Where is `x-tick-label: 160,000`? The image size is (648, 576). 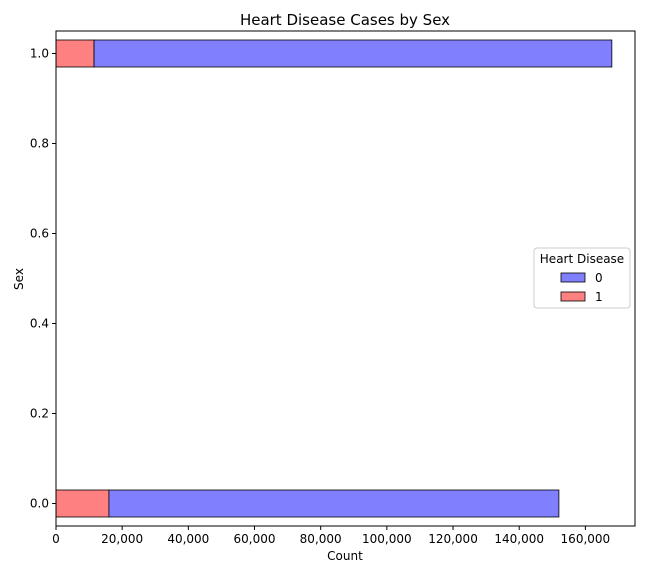
x-tick-label: 160,000 is located at coordinates (586, 539).